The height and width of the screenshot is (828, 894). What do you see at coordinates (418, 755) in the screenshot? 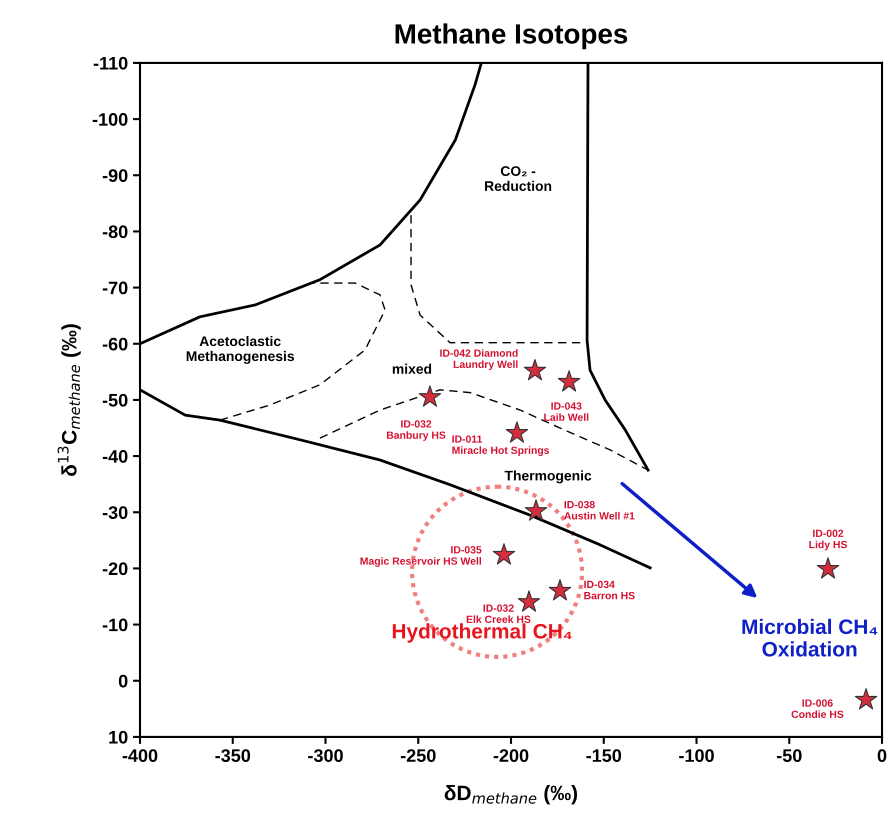
I see `x-tick-label: -250` at bounding box center [418, 755].